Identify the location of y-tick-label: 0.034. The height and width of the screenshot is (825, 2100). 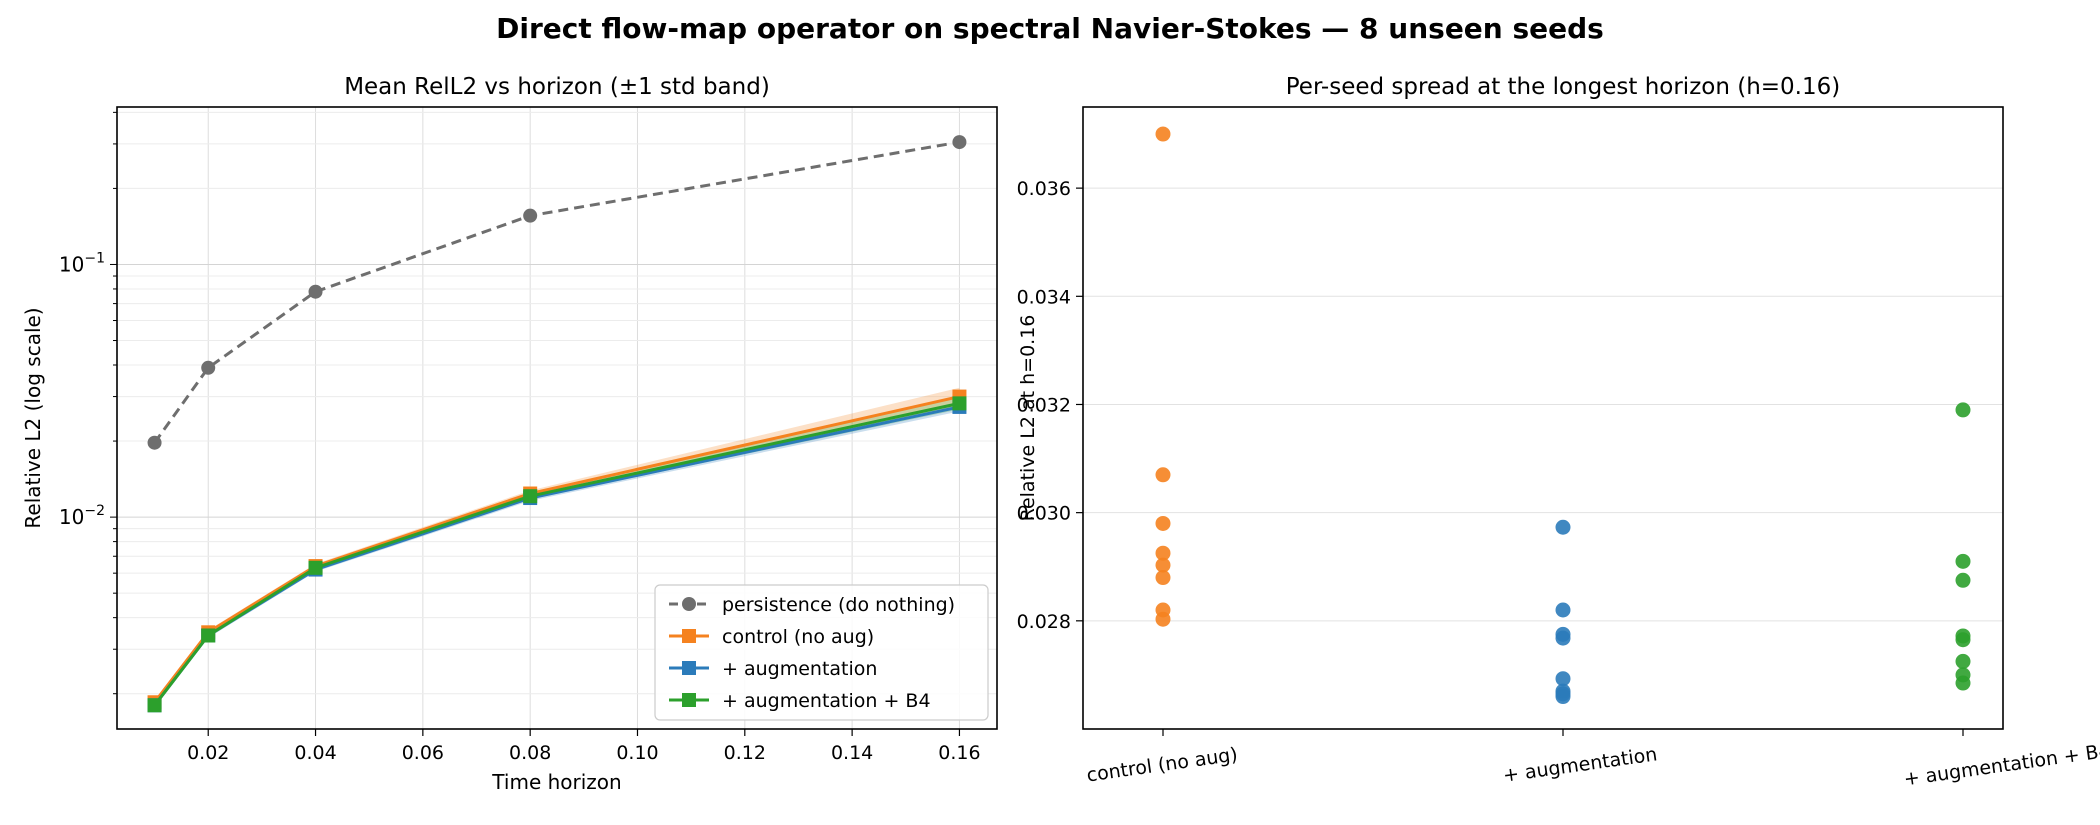
(1044, 297).